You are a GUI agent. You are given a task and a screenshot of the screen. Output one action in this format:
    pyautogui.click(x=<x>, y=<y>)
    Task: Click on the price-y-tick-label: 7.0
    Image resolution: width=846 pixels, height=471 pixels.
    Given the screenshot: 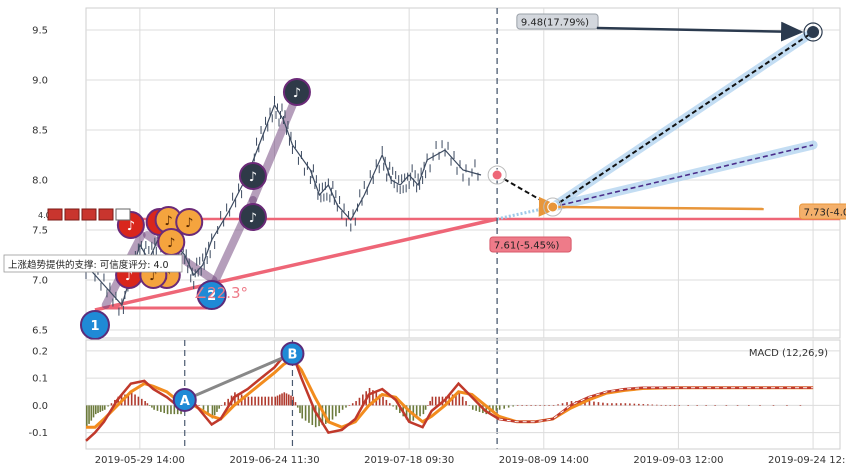 What is the action you would take?
    pyautogui.click(x=40, y=281)
    